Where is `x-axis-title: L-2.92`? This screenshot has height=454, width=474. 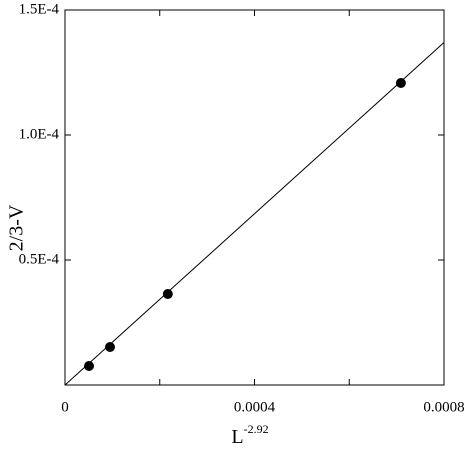 x-axis-title: L-2.92 is located at coordinates (249, 435).